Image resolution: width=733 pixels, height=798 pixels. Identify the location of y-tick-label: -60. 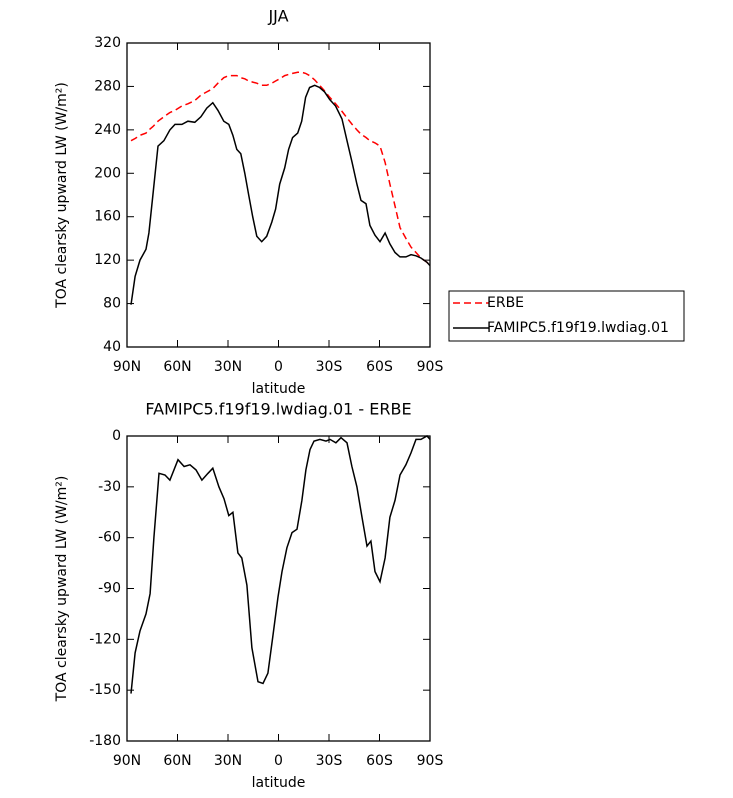
(109, 538).